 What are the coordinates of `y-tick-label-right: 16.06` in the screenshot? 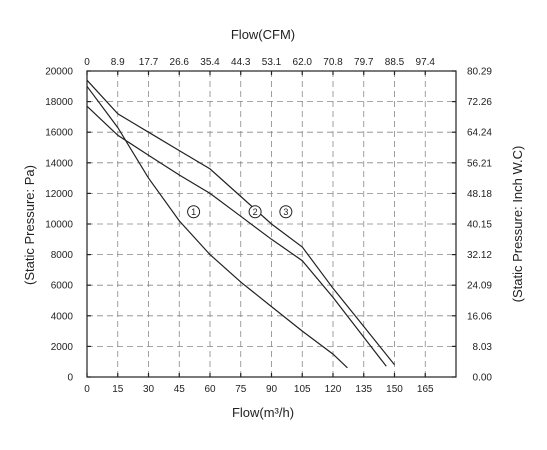 It's located at (479, 316).